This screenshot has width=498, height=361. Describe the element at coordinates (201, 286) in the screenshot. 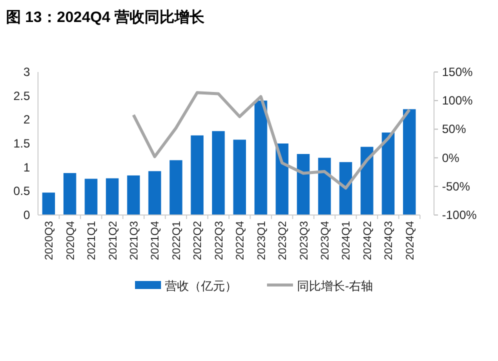

I see `legend-label: 营收（亿元）` at that location.